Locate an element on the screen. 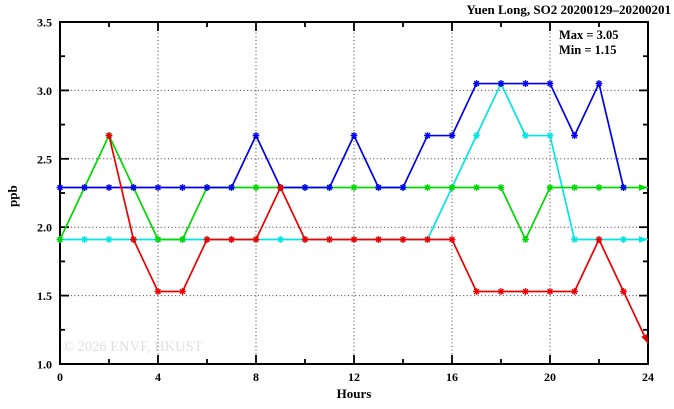  chart-title: Yuen Long, SO2 20200129–20200201 is located at coordinates (568, 9).